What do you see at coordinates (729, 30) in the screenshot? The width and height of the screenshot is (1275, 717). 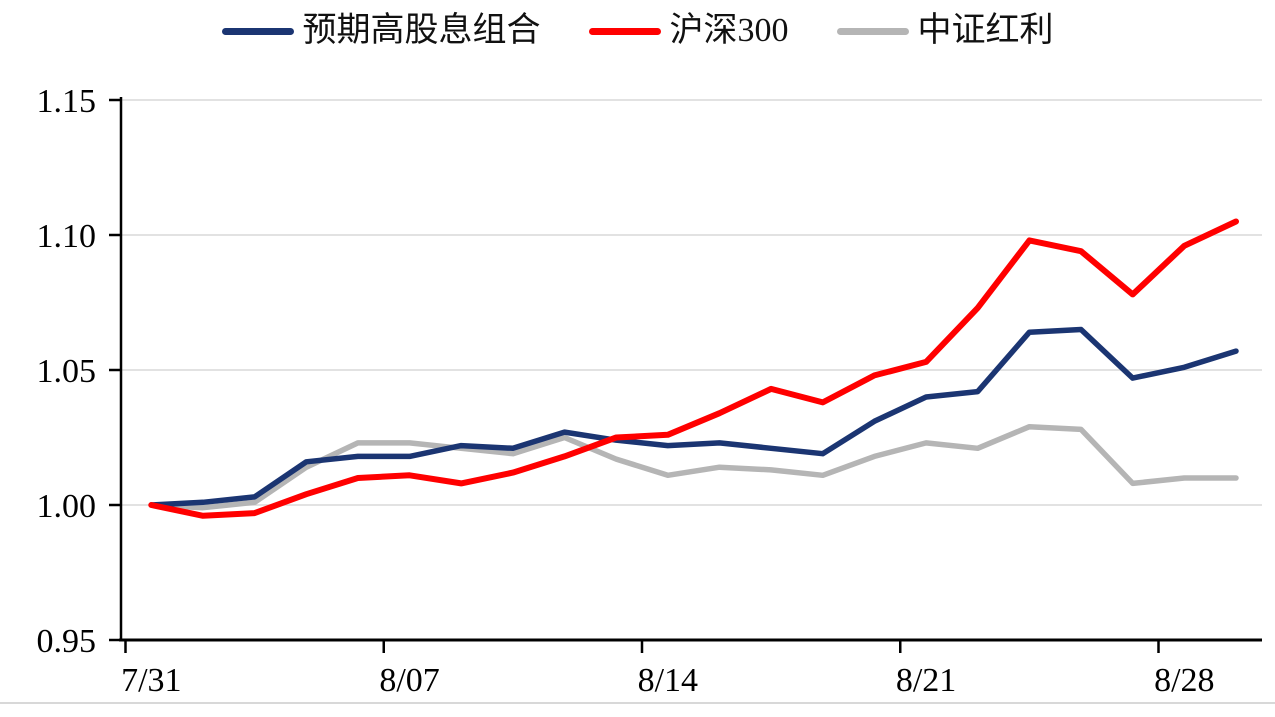 I see `legend-label: 沪深300` at bounding box center [729, 30].